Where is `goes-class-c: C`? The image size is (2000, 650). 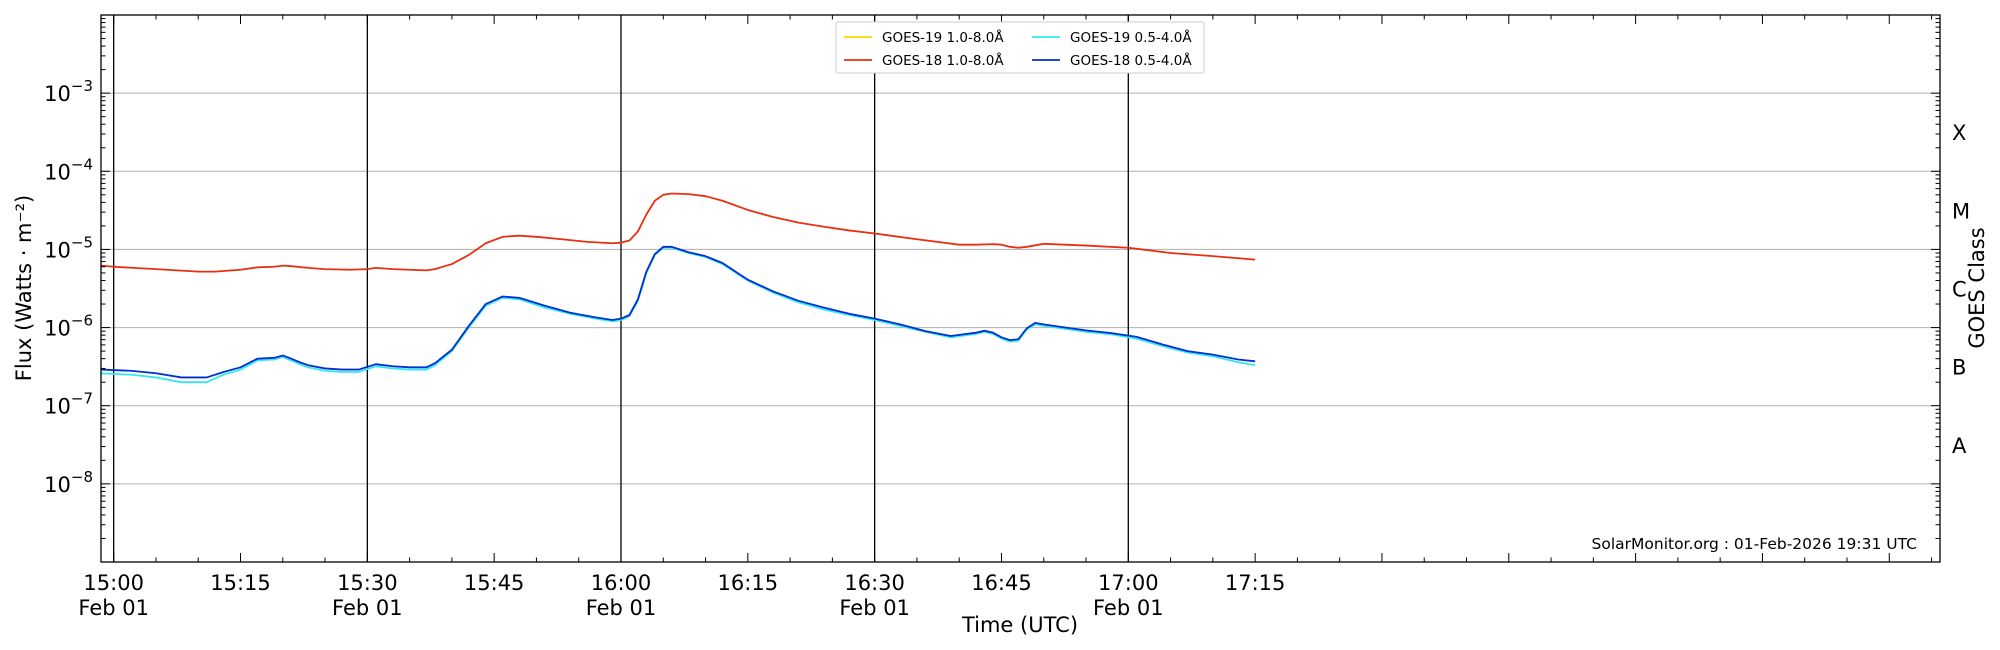 goes-class-c: C is located at coordinates (1959, 290).